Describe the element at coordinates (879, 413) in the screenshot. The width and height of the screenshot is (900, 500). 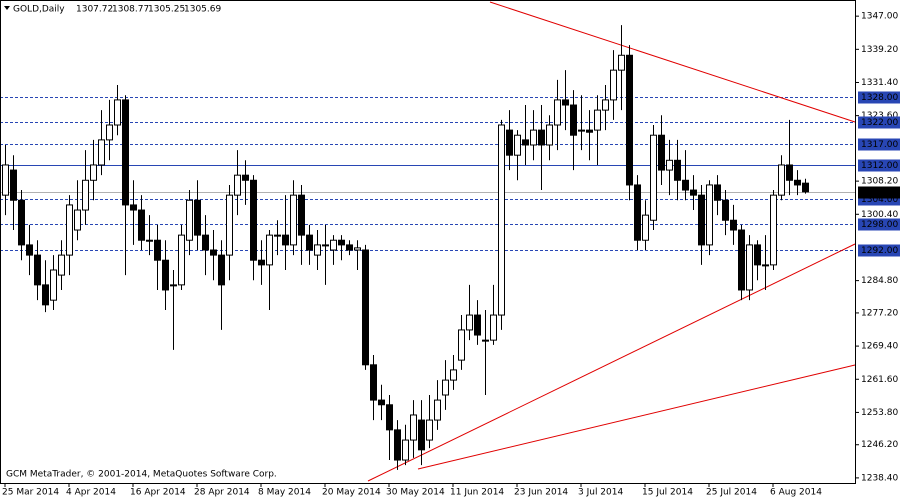
I see `y-tick-label: 1253.80` at that location.